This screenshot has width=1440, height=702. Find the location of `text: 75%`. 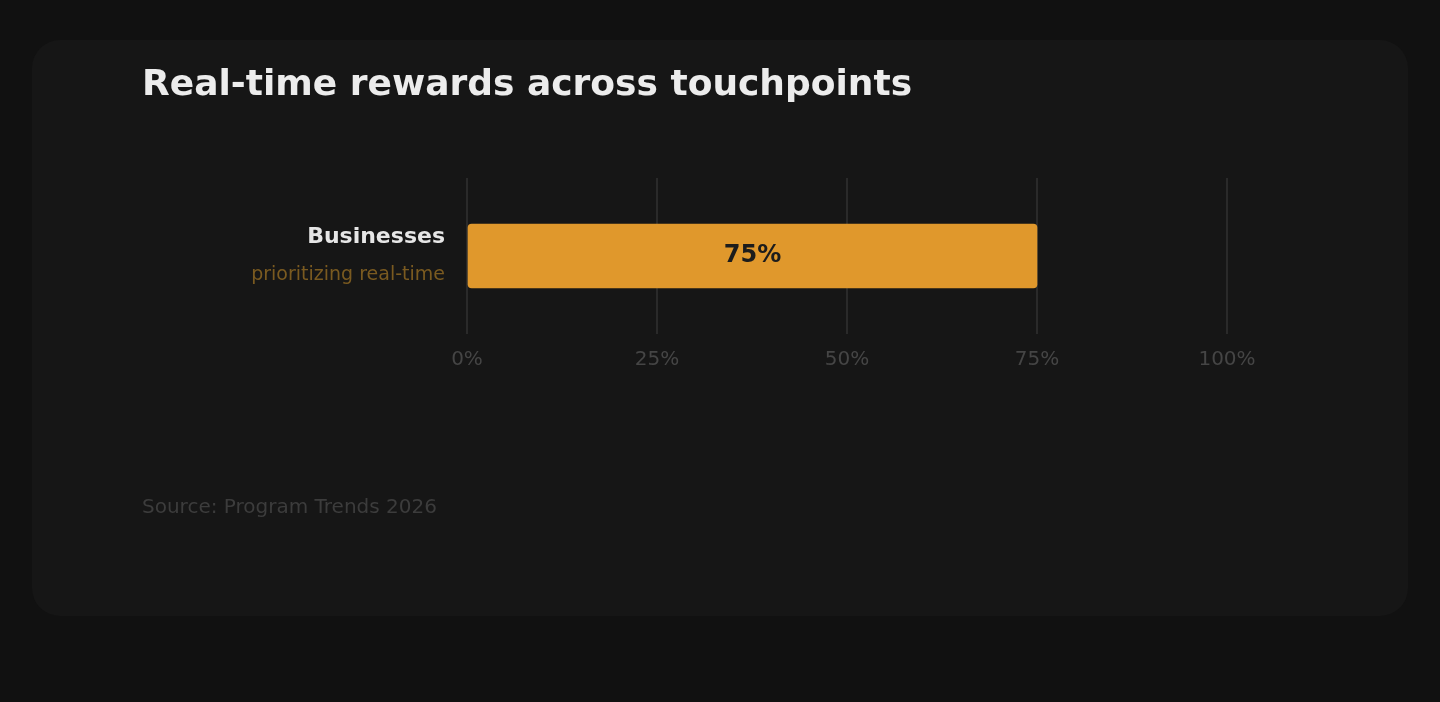

text: 75% is located at coordinates (752, 254).